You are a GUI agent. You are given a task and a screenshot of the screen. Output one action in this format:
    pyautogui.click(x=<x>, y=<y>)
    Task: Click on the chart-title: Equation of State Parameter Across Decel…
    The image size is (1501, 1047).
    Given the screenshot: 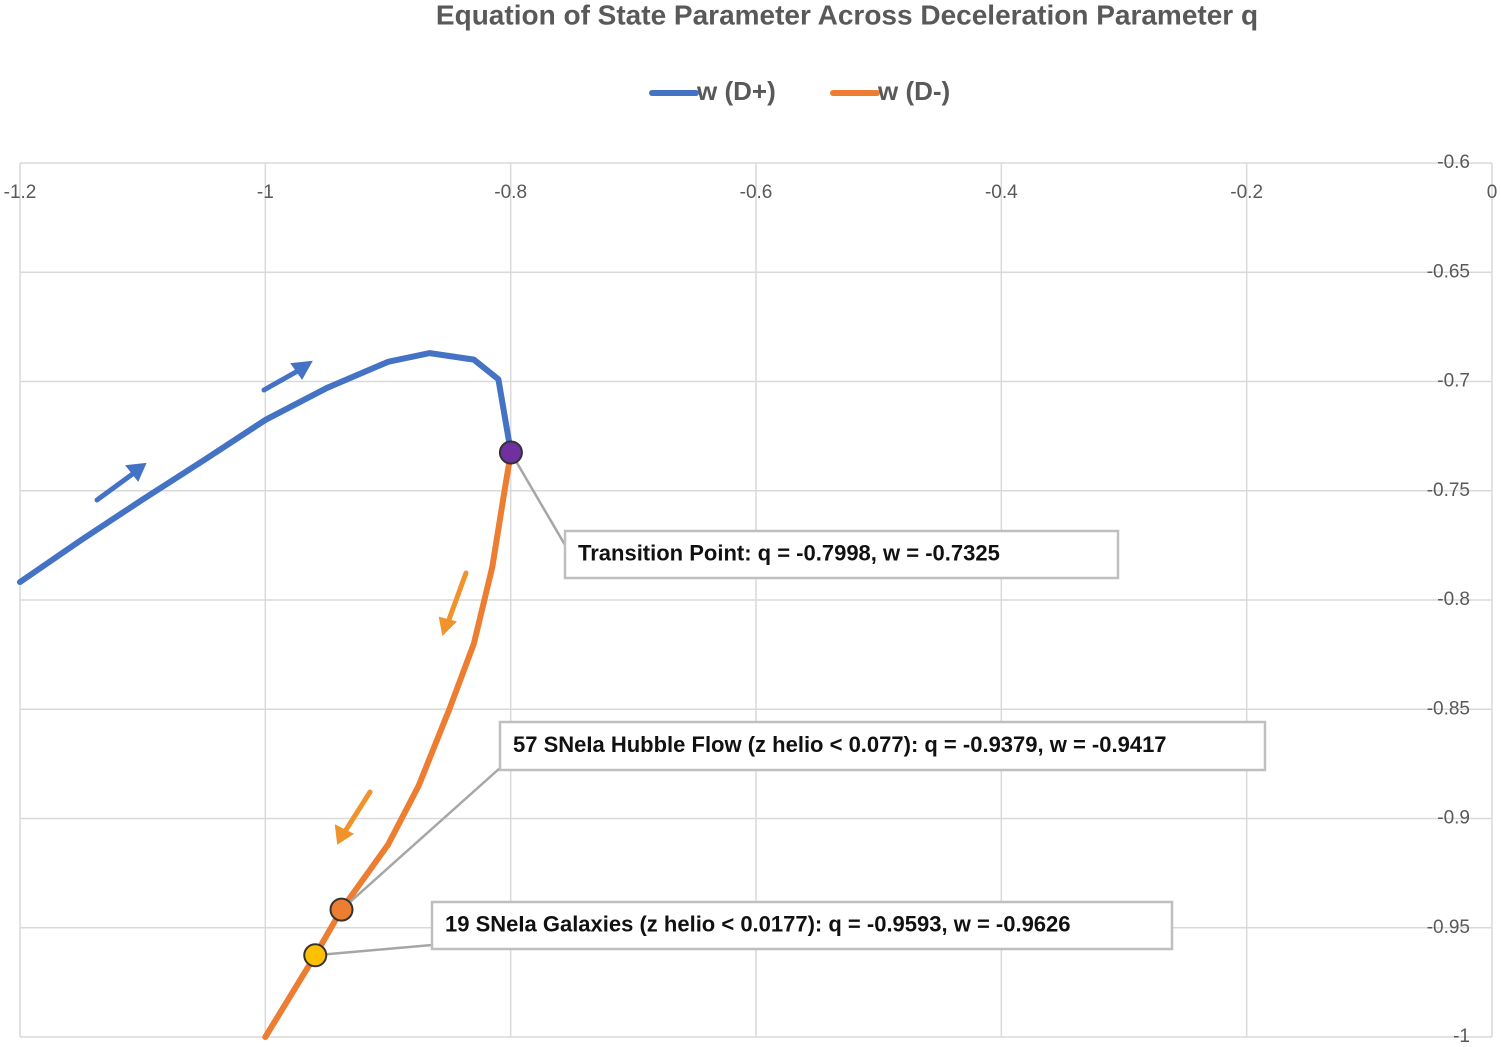 What is the action you would take?
    pyautogui.click(x=847, y=15)
    